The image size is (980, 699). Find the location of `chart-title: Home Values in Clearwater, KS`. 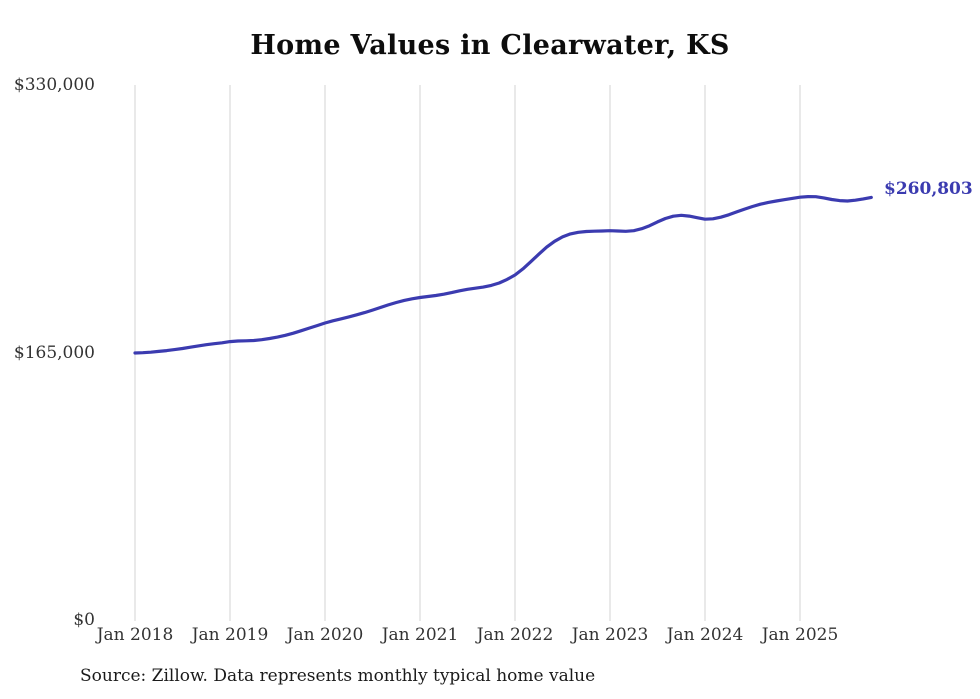

chart-title: Home Values in Clearwater, KS is located at coordinates (490, 45).